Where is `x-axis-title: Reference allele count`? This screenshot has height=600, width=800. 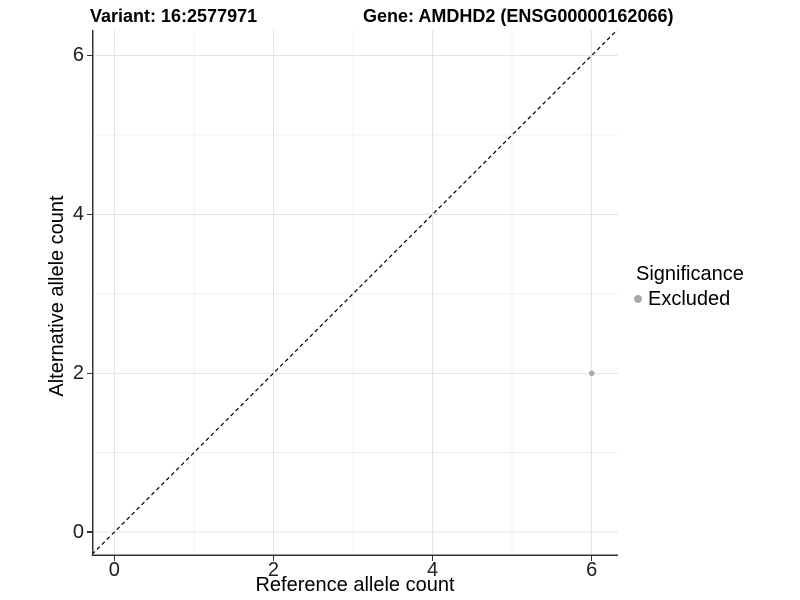 x-axis-title: Reference allele count is located at coordinates (355, 585).